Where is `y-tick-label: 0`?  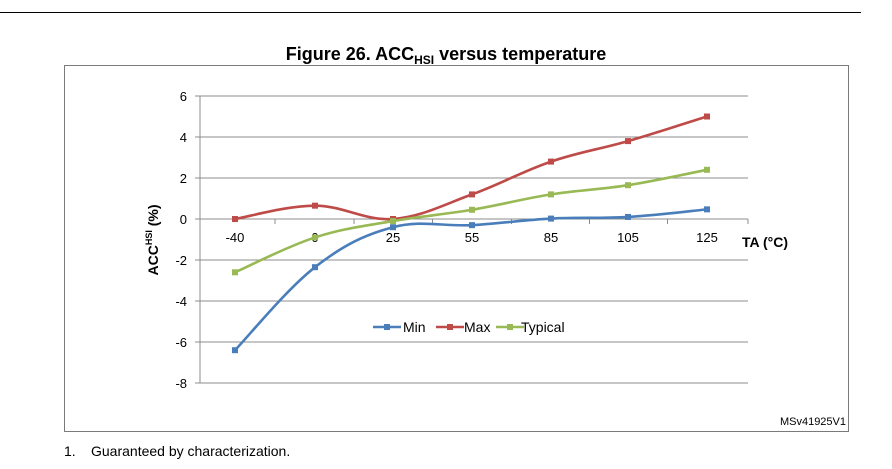
y-tick-label: 0 is located at coordinates (183, 219).